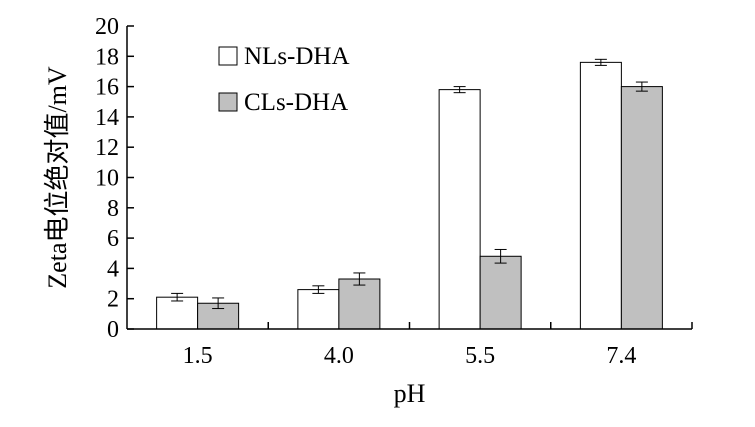 The width and height of the screenshot is (755, 427). What do you see at coordinates (113, 300) in the screenshot?
I see `y-tick-label: 2` at bounding box center [113, 300].